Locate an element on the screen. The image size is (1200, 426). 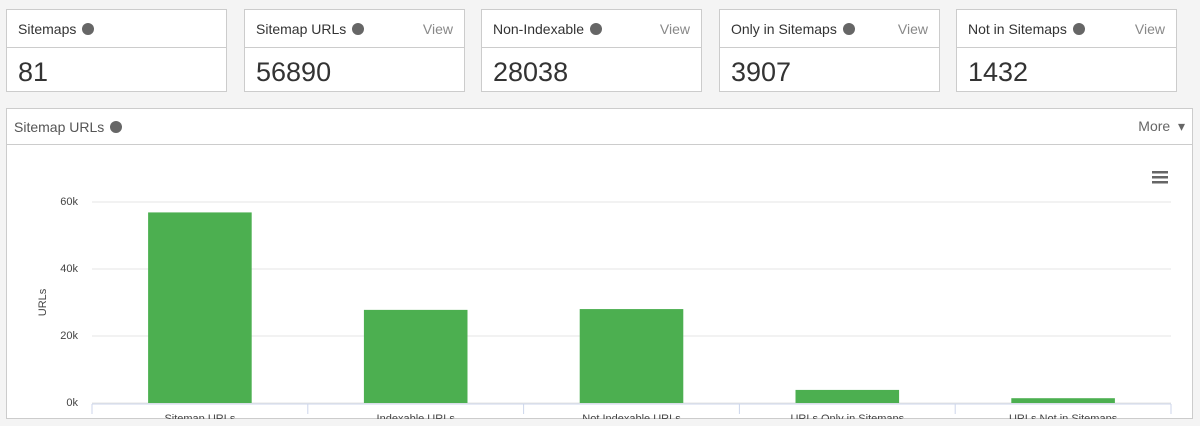
panel-title: Sitemap URLs is located at coordinates (59, 126).